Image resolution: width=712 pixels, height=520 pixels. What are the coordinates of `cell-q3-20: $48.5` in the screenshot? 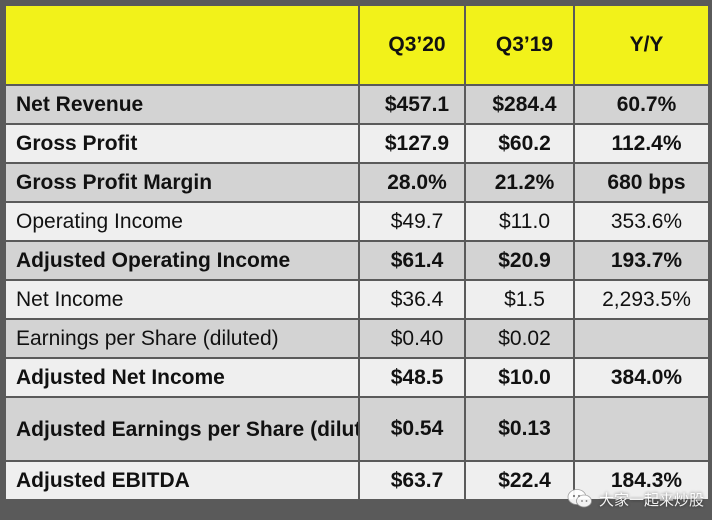 It's located at (412, 377).